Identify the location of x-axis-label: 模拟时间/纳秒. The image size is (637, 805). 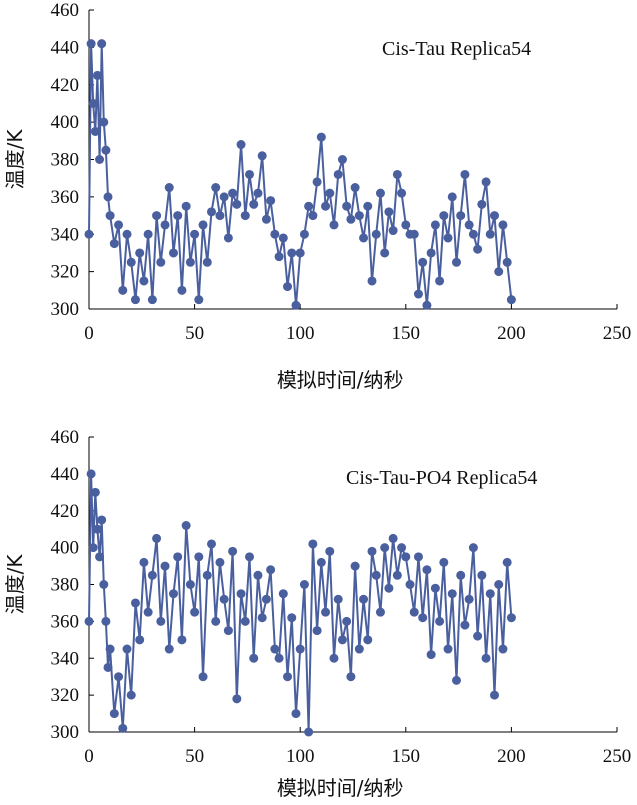
(340, 380).